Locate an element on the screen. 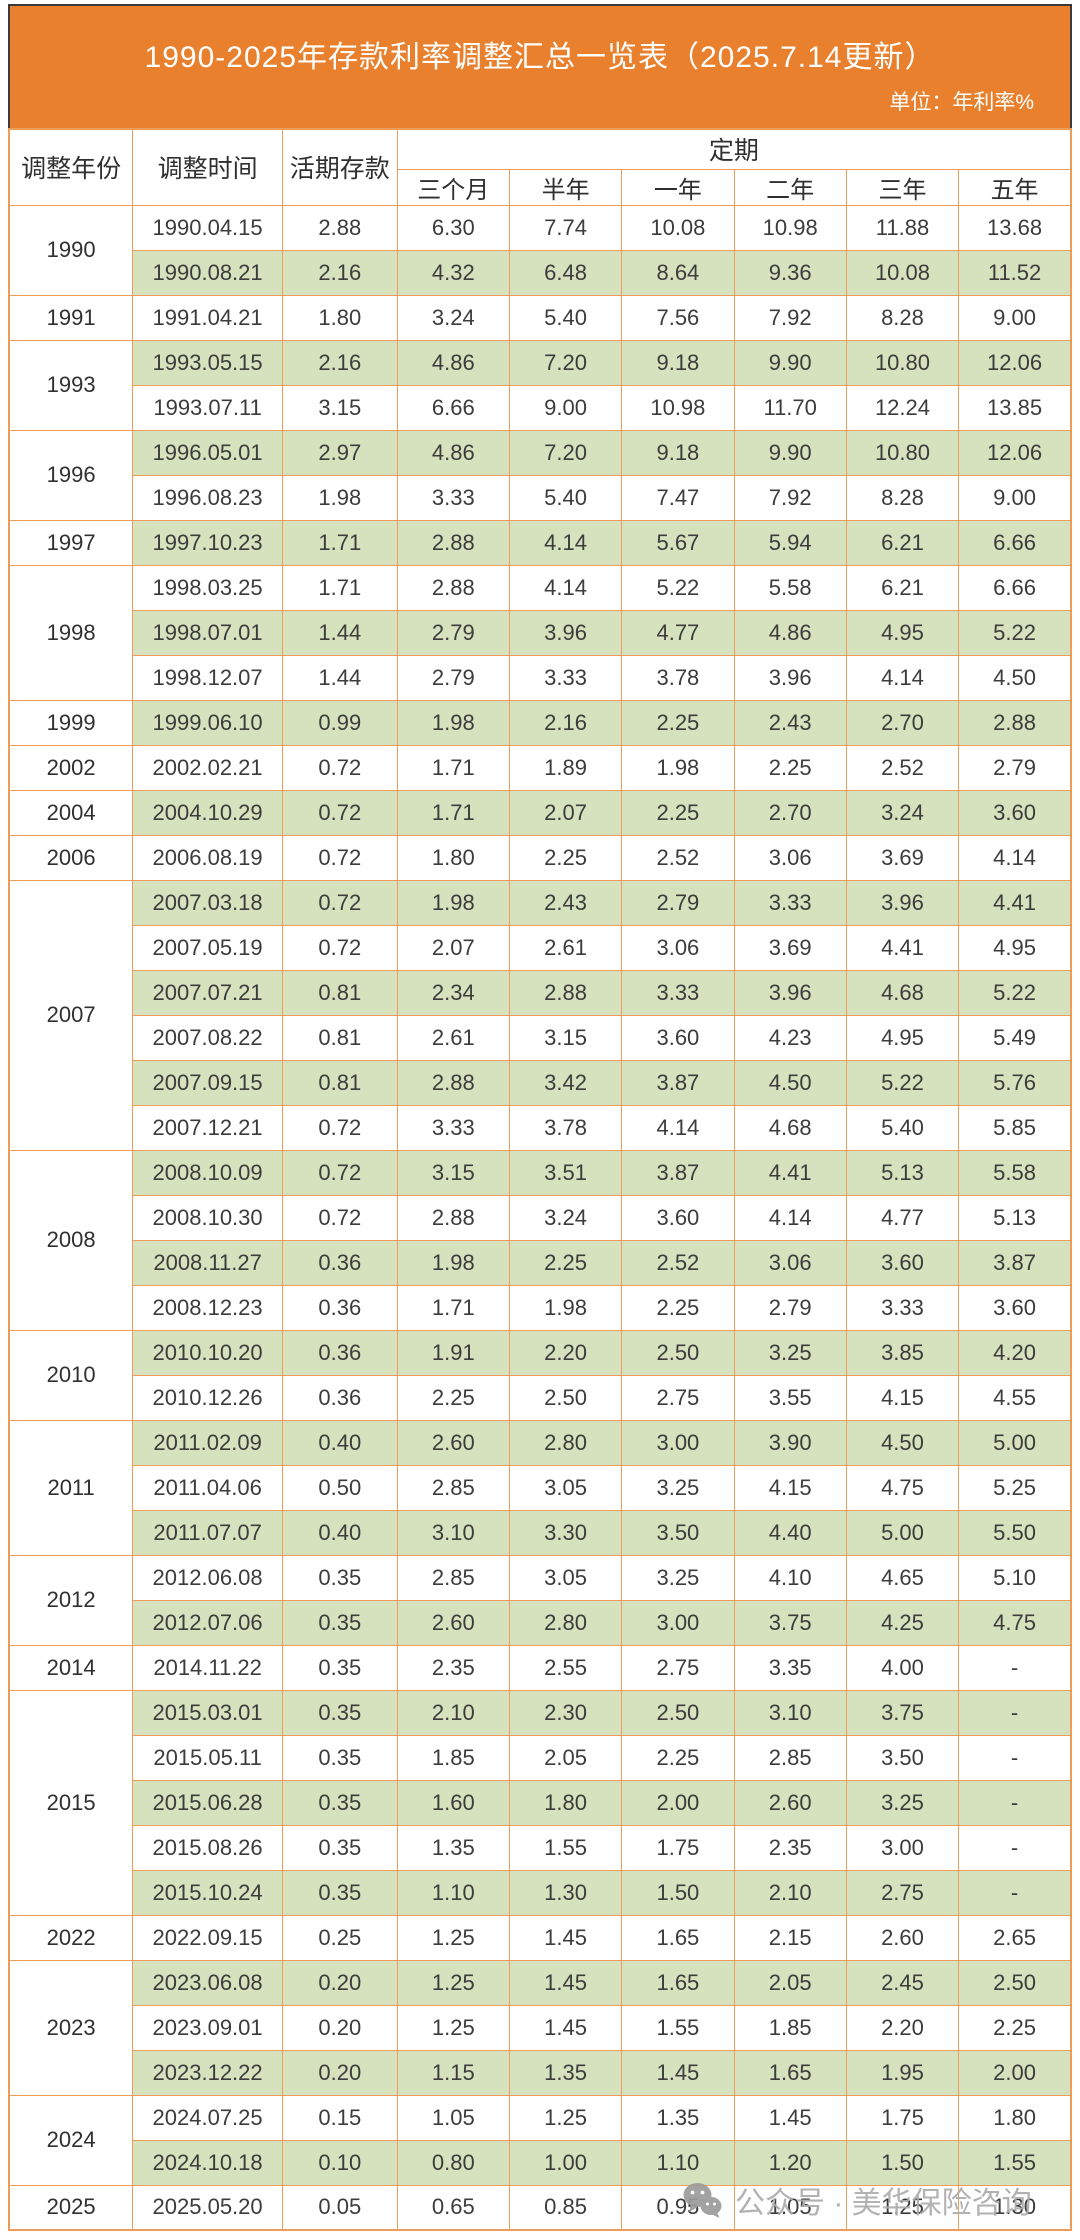 This screenshot has height=2240, width=1080. col-header-fixed-deposit: 定期 is located at coordinates (734, 149).